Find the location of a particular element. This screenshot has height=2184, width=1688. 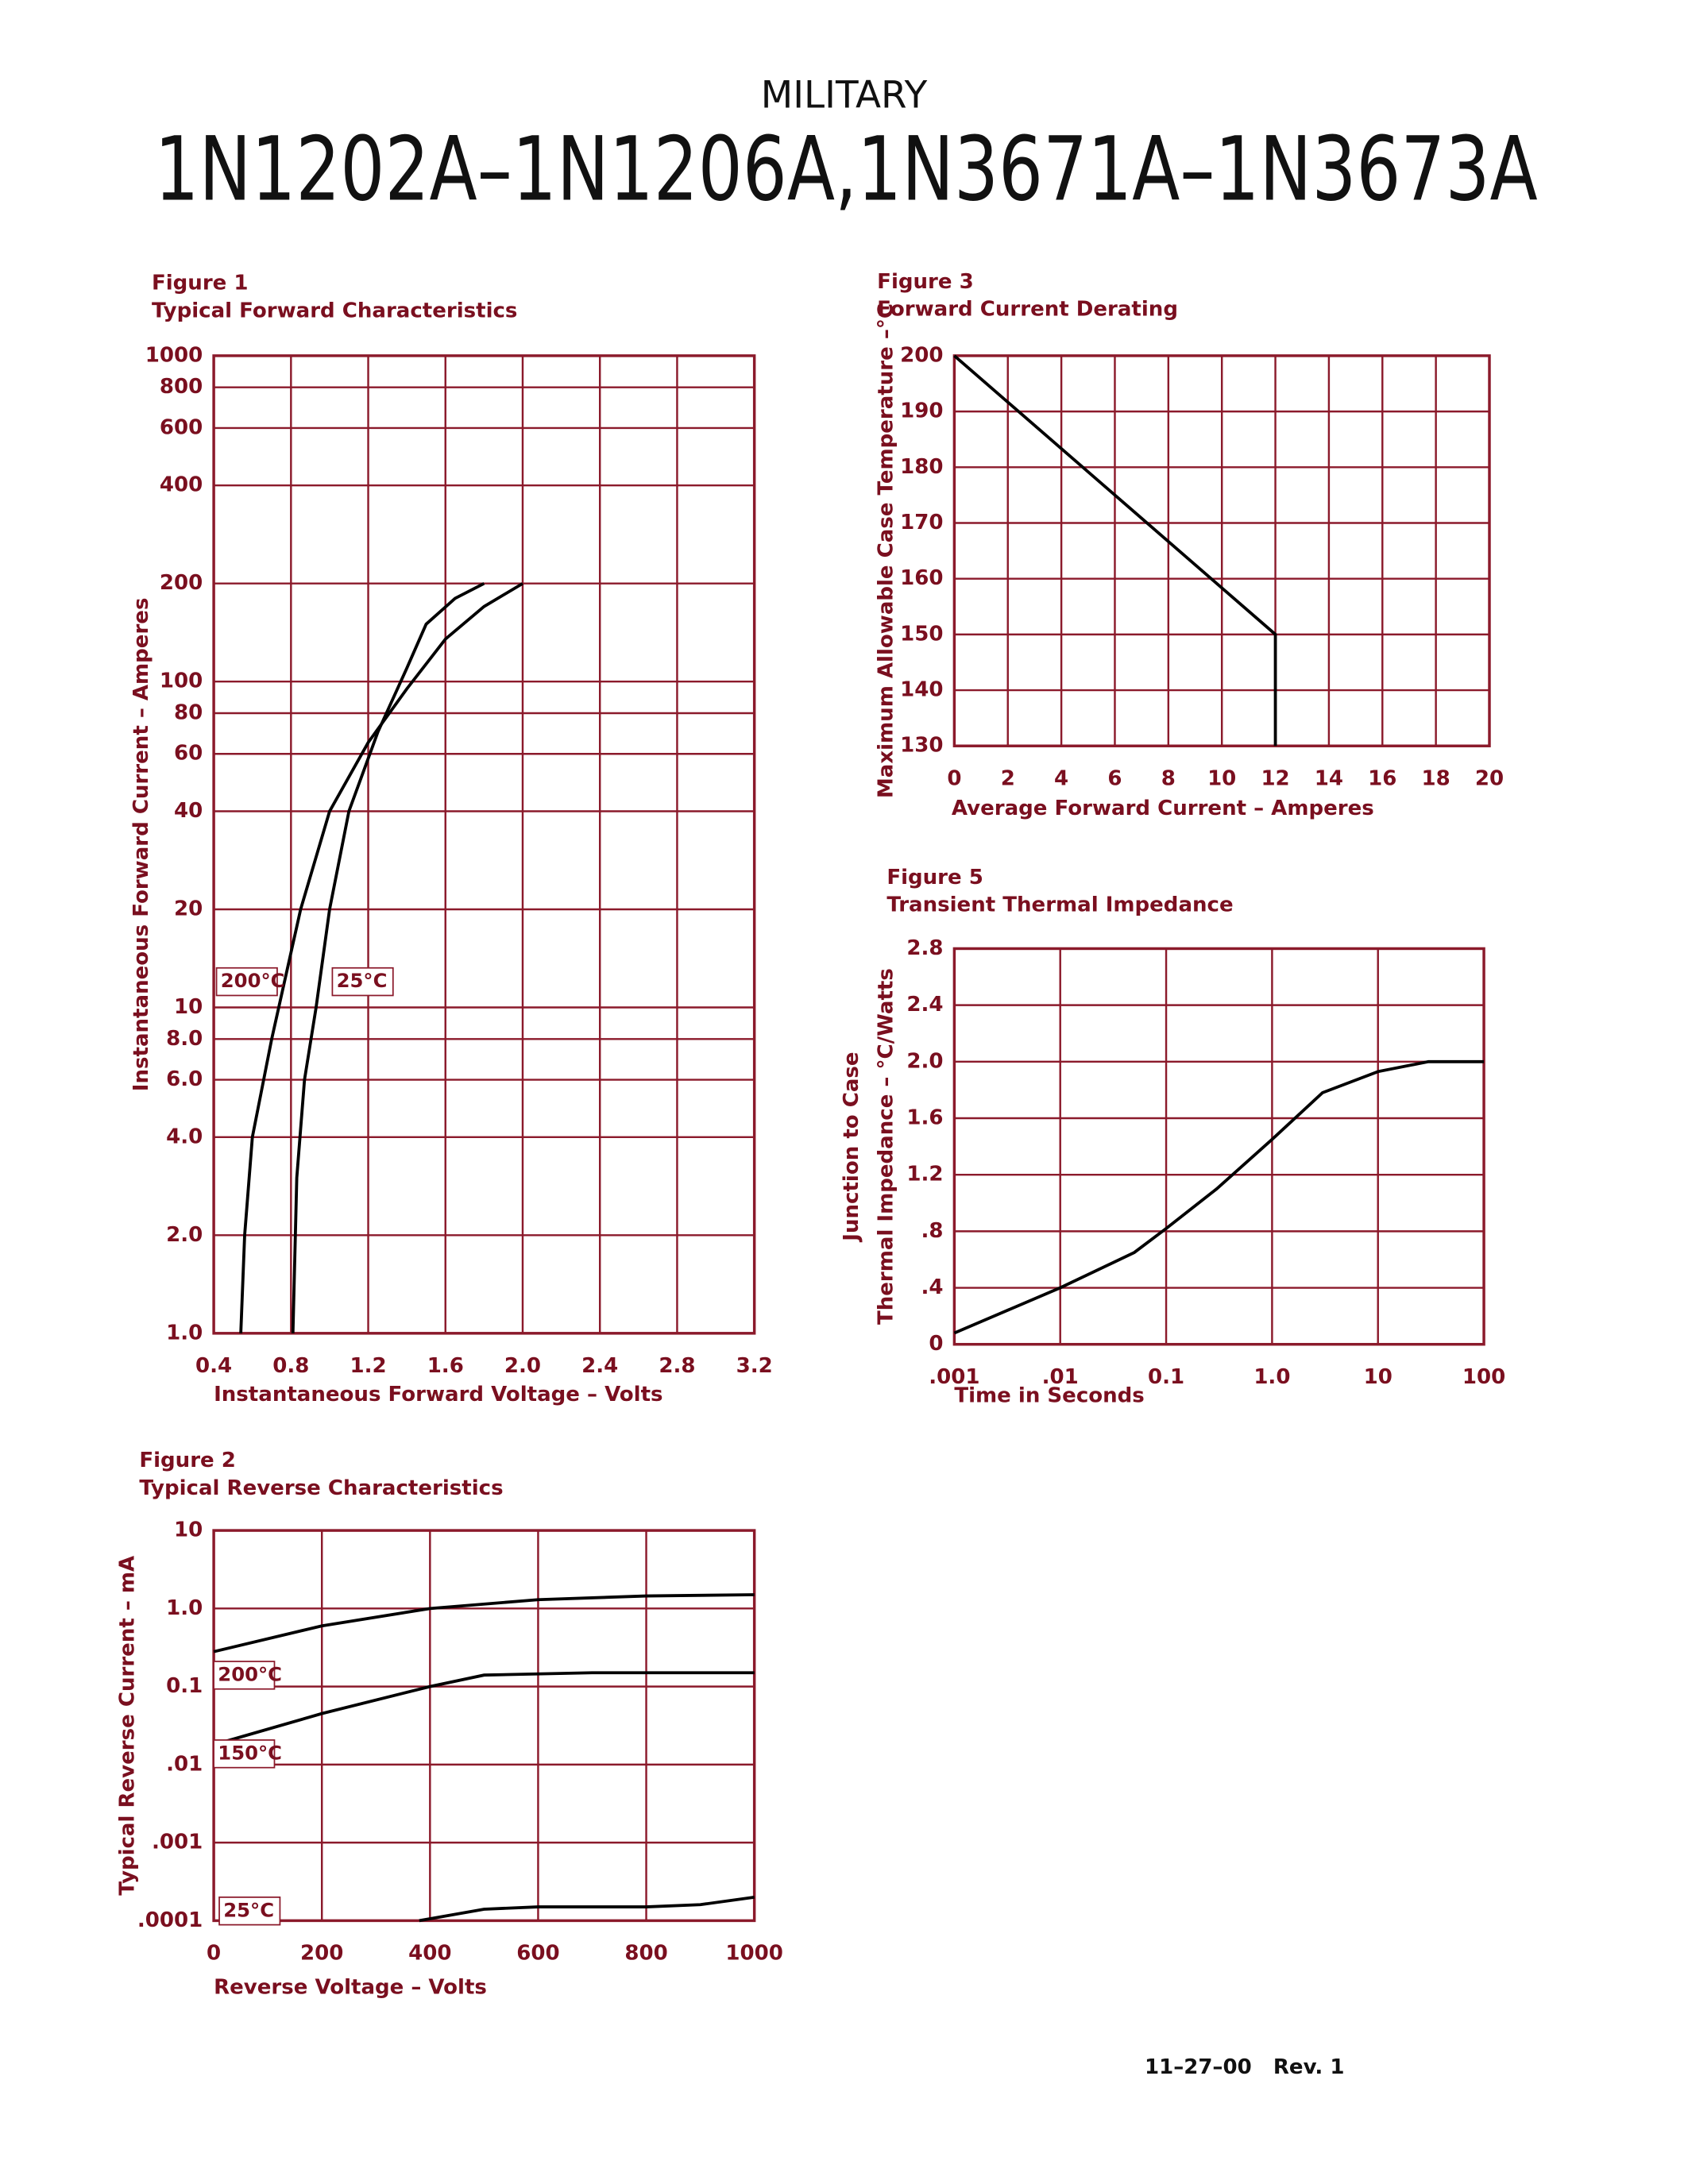

y-tick-label: 2.8 is located at coordinates (924, 948).